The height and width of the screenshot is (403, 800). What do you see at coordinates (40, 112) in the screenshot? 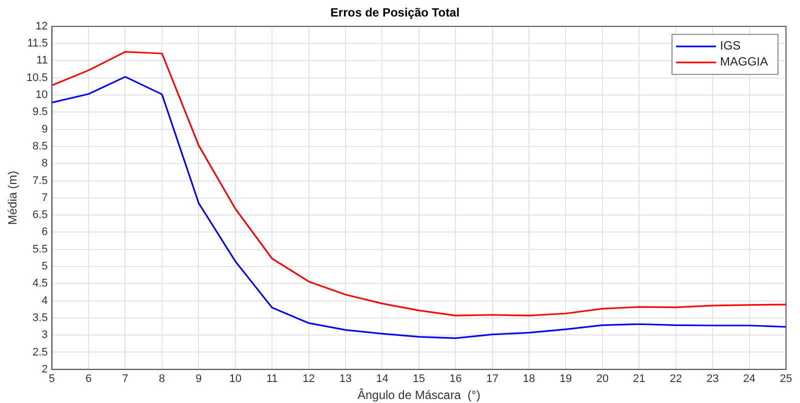
I see `y-tick-label: 9.5` at bounding box center [40, 112].